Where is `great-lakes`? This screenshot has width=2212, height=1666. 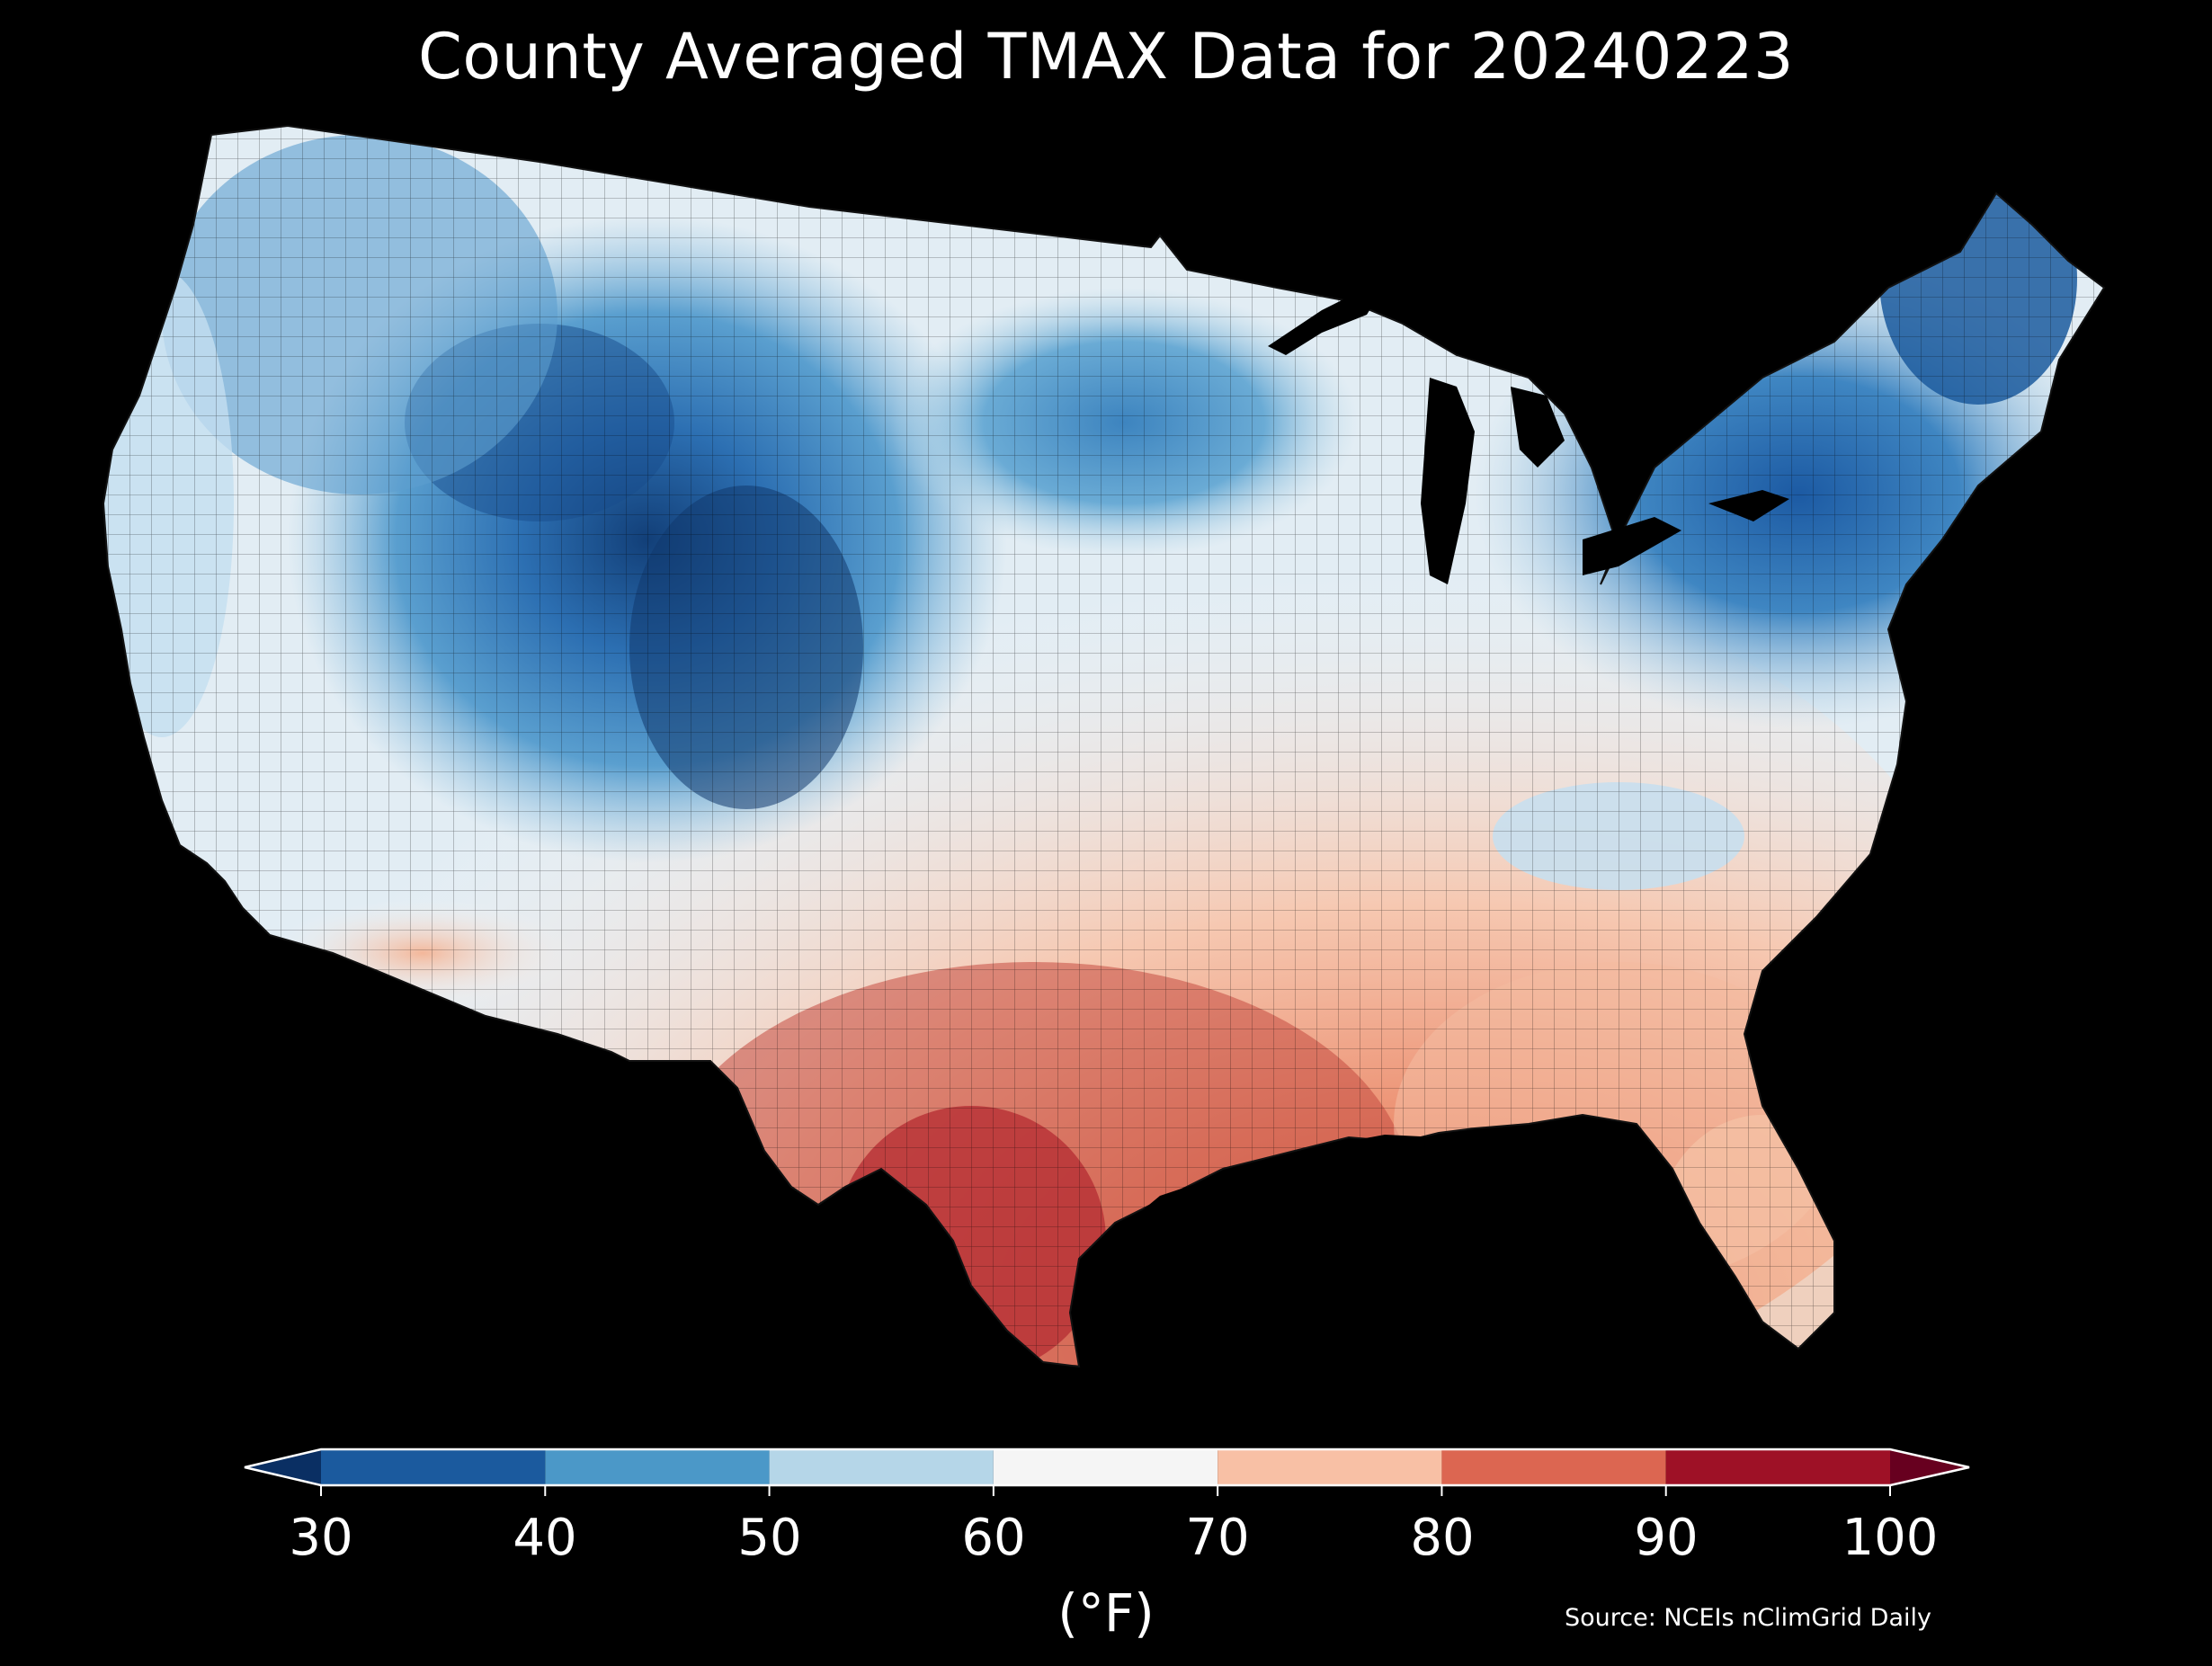 great-lakes is located at coordinates (1528, 432).